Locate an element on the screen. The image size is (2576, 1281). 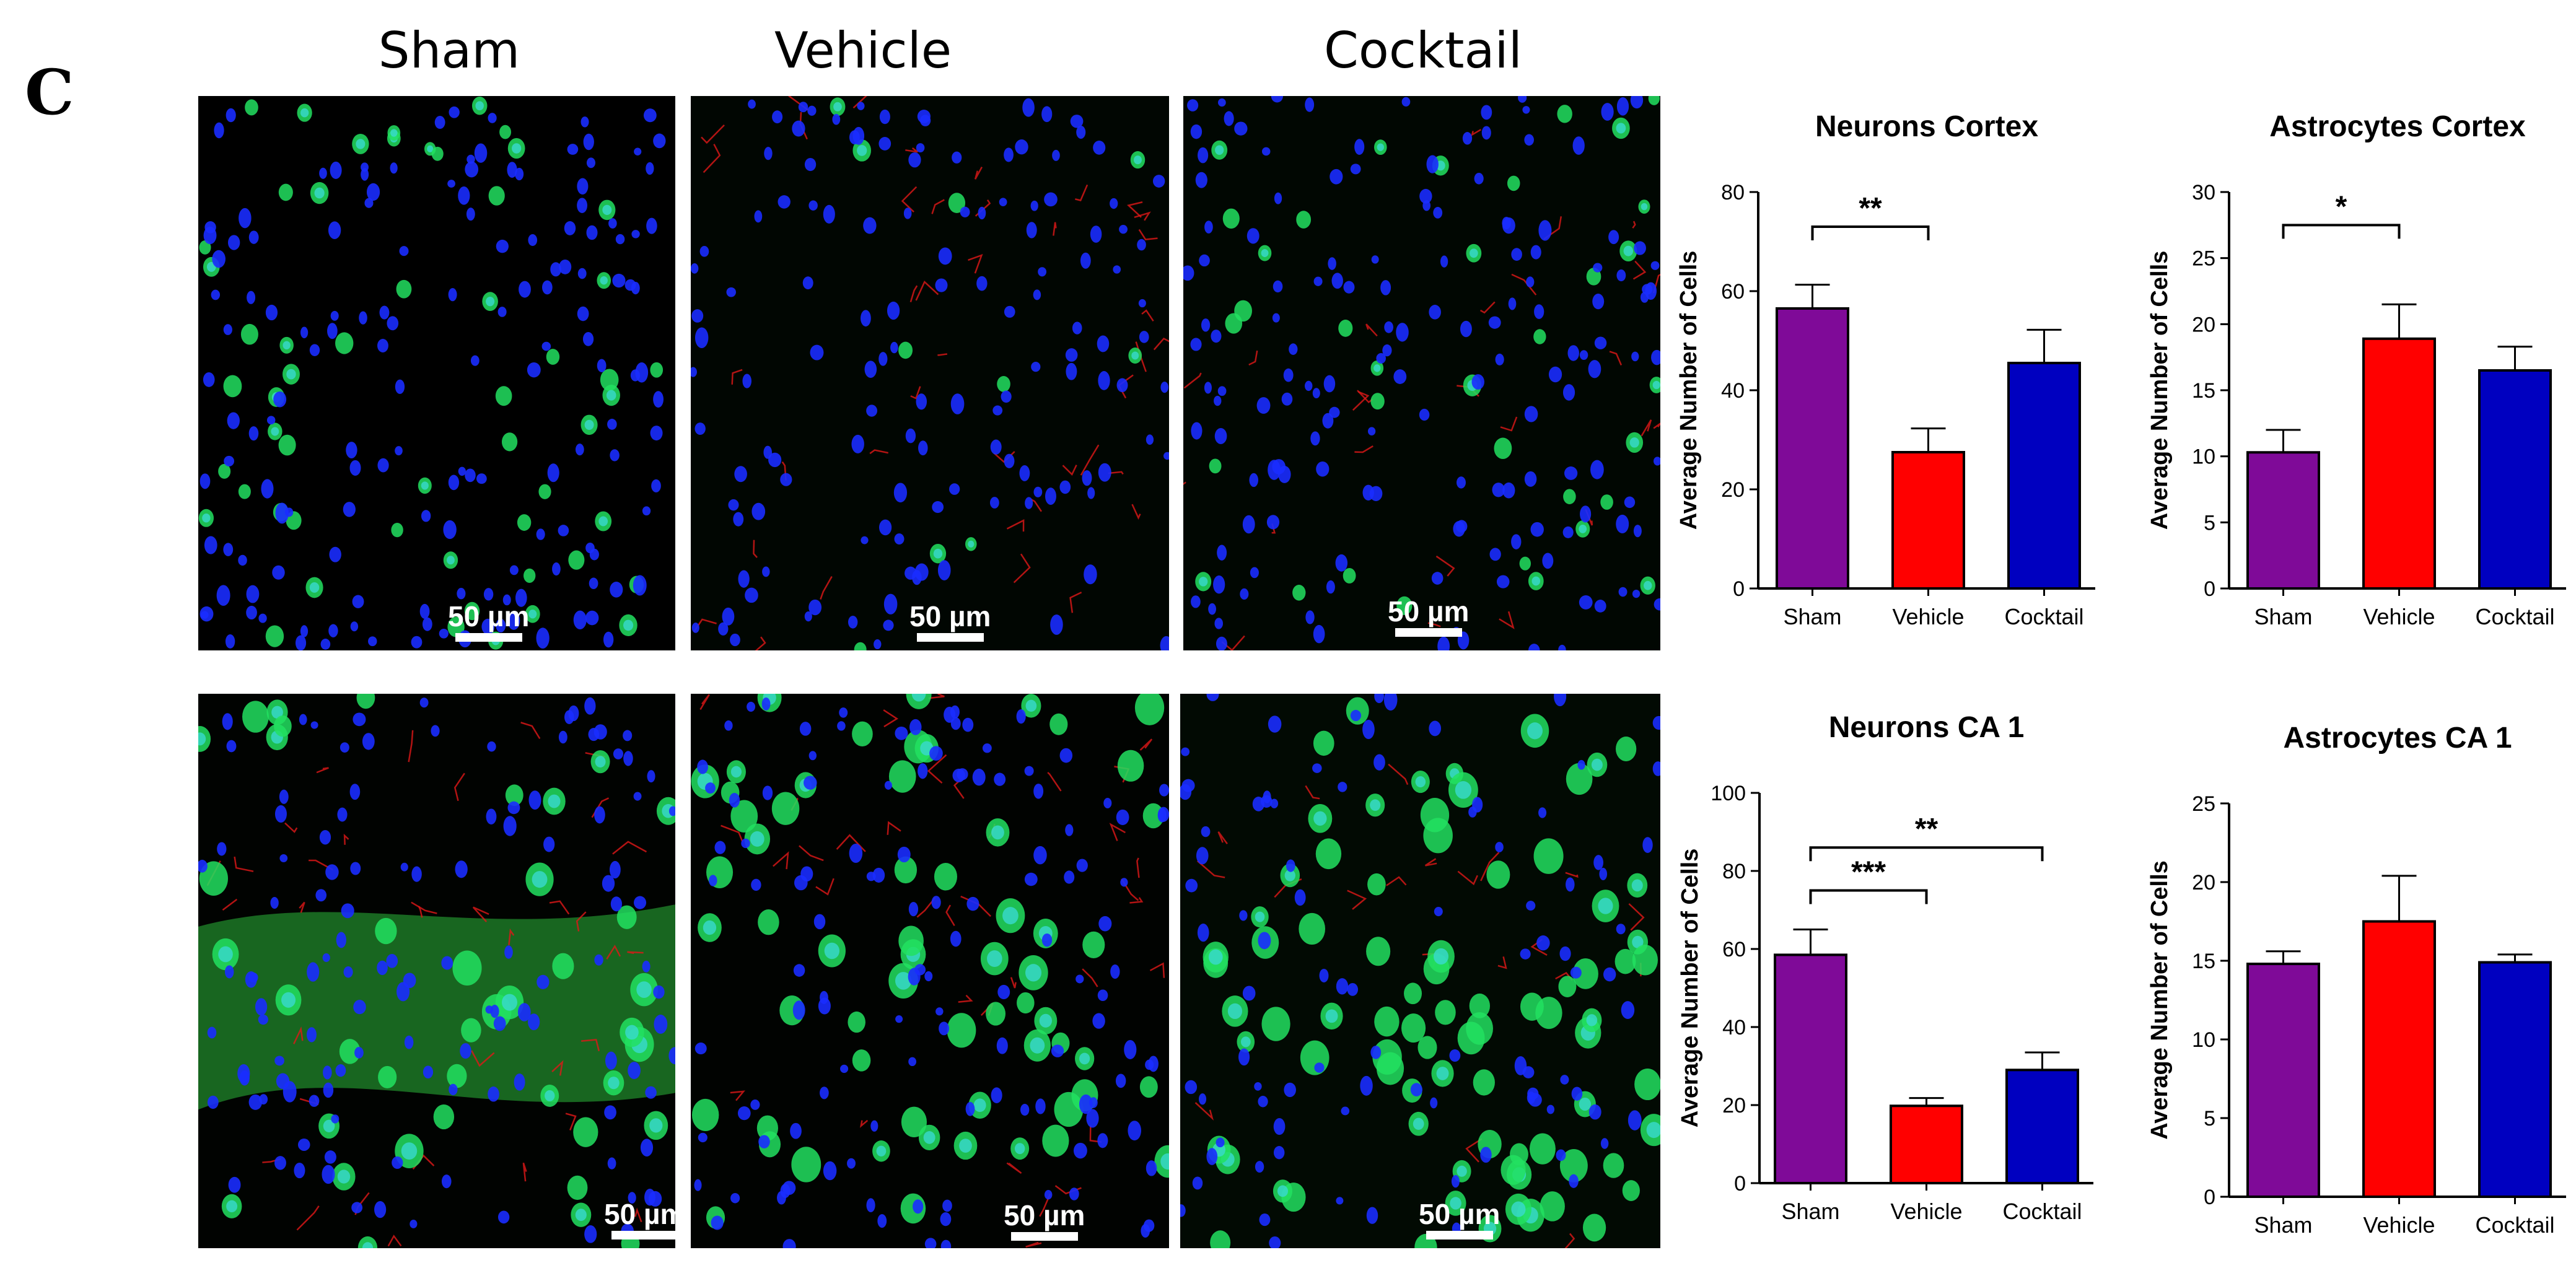
micrograph-texture is located at coordinates (432, 373).